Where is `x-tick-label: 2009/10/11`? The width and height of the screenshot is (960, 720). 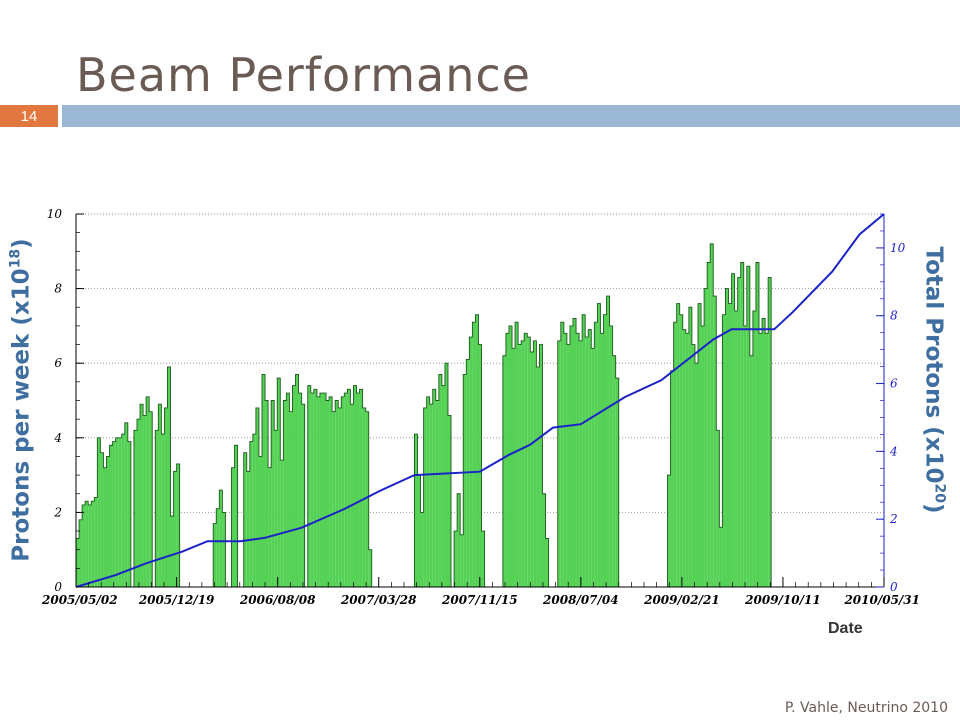 x-tick-label: 2009/10/11 is located at coordinates (782, 600).